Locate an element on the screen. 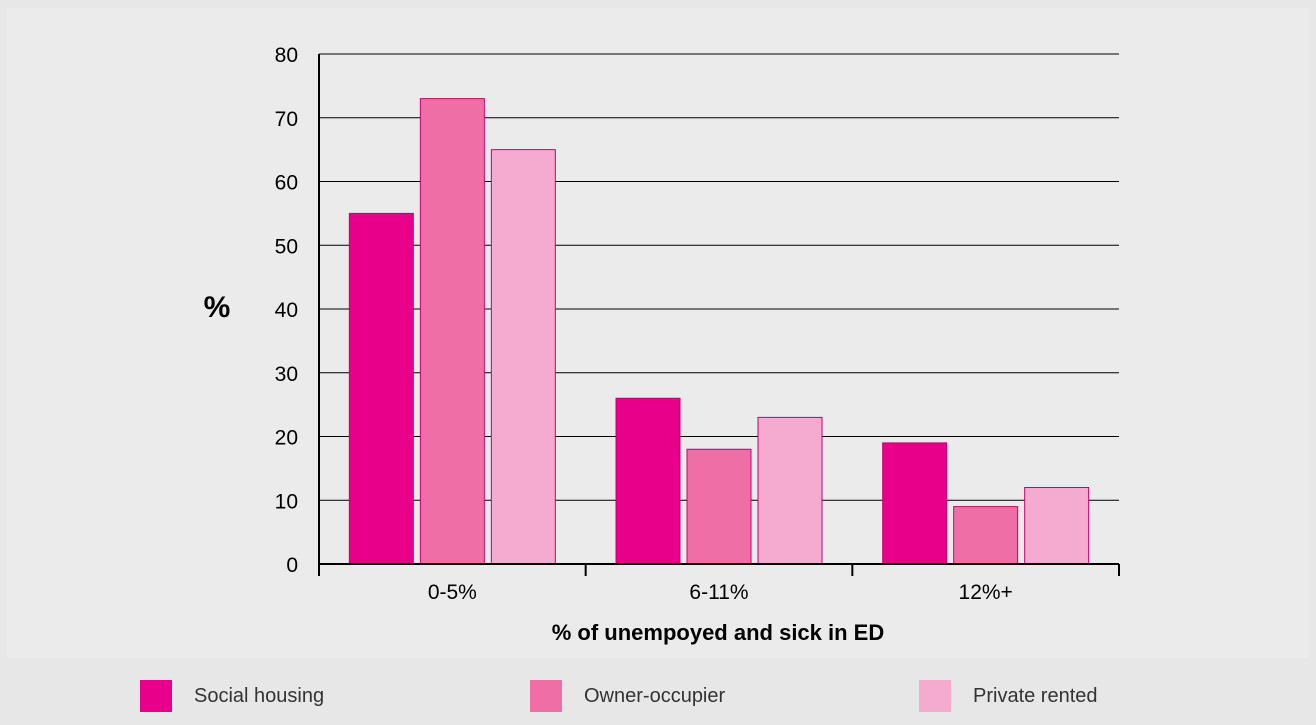 This screenshot has height=725, width=1316. y-tick-label: 30 is located at coordinates (286, 374).